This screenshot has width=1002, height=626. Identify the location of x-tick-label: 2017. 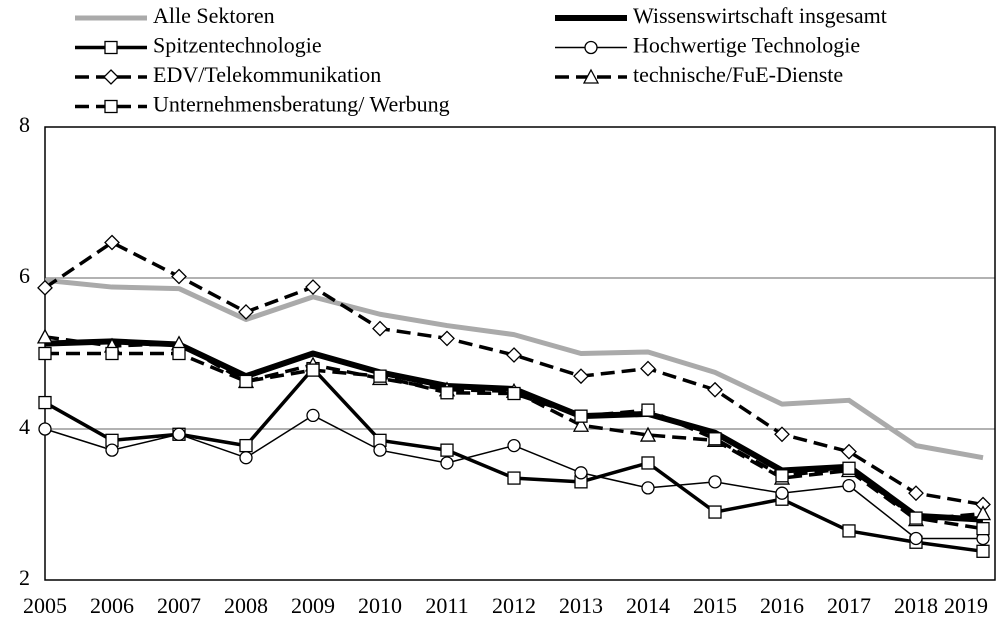
(849, 605).